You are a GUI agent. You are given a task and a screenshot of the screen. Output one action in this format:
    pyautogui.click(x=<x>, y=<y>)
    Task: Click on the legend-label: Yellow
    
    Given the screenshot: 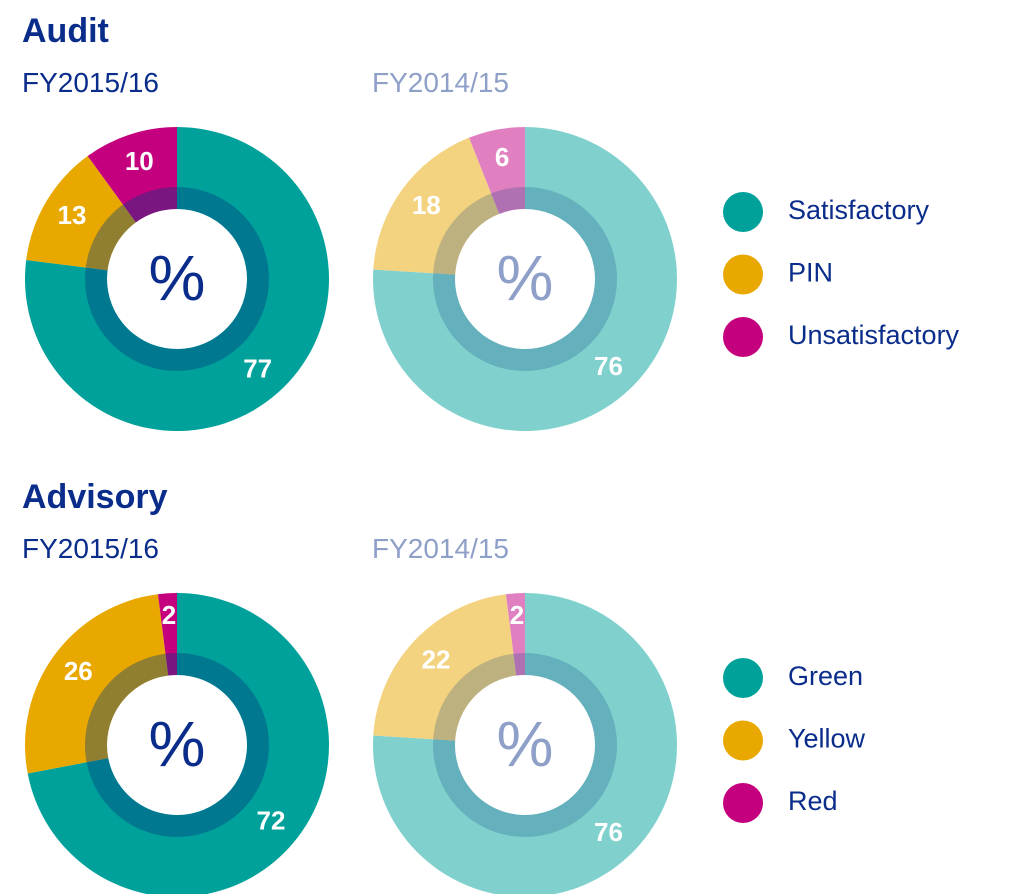 What is the action you would take?
    pyautogui.click(x=827, y=739)
    